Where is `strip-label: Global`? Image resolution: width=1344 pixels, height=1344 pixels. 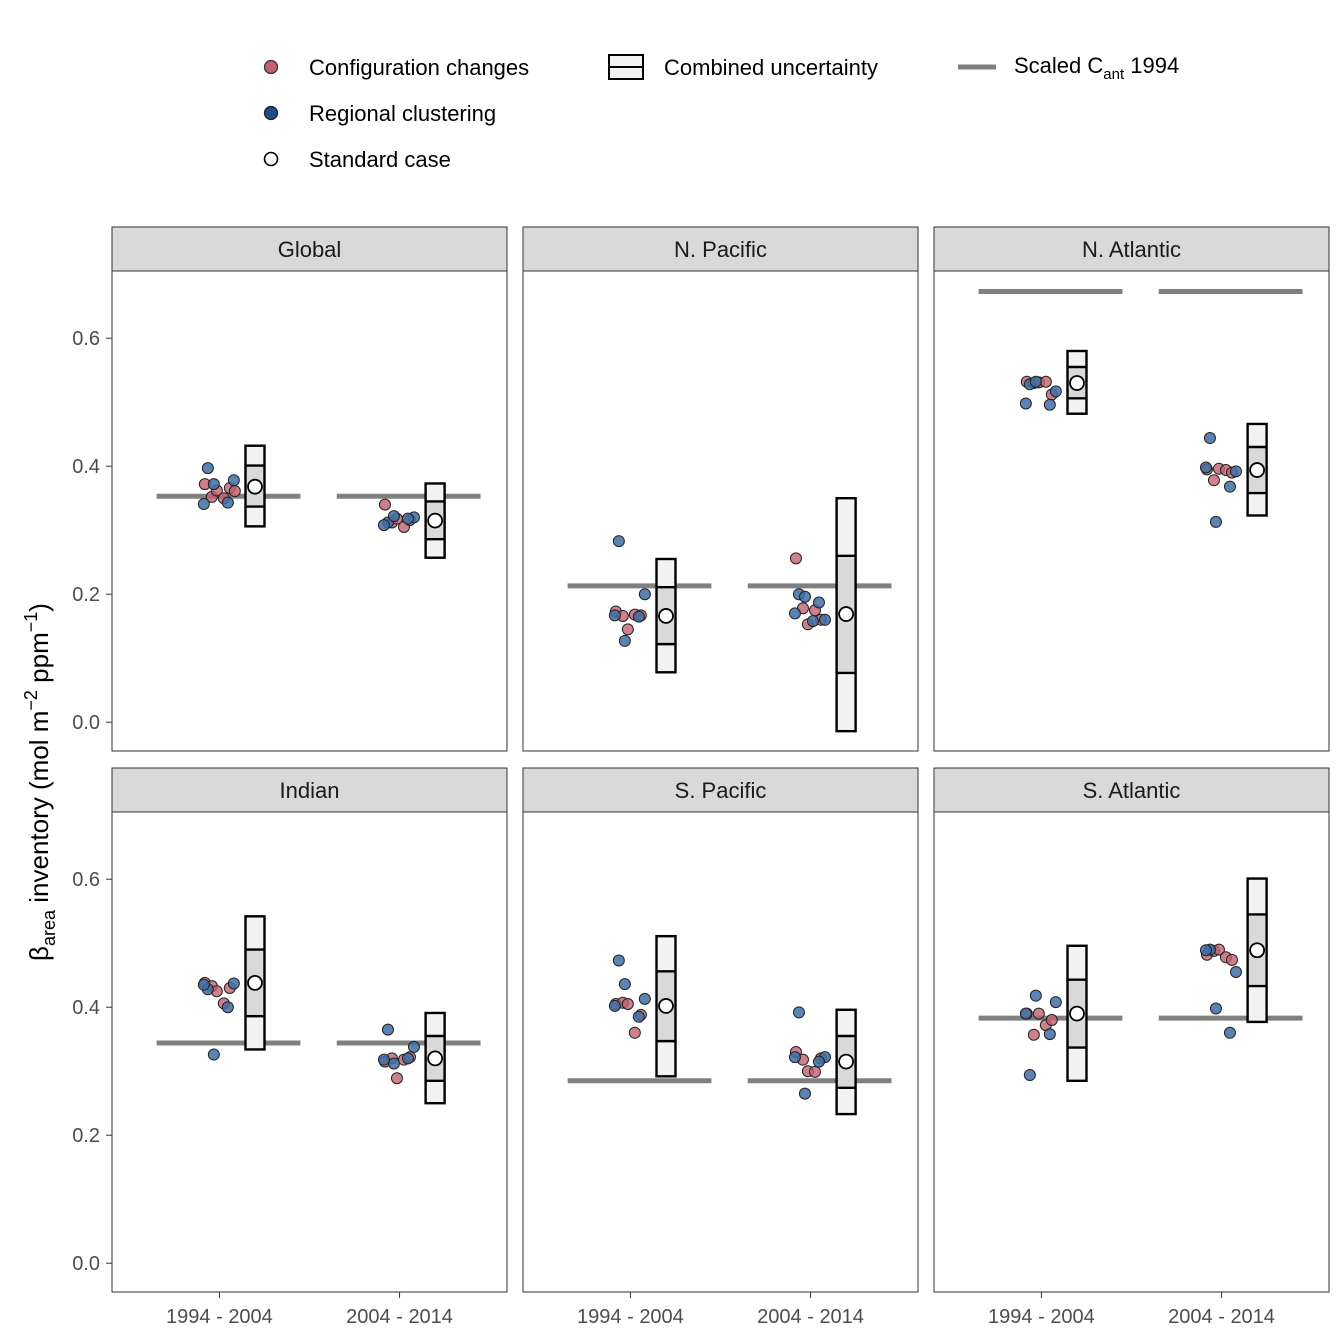 strip-label: Global is located at coordinates (310, 249).